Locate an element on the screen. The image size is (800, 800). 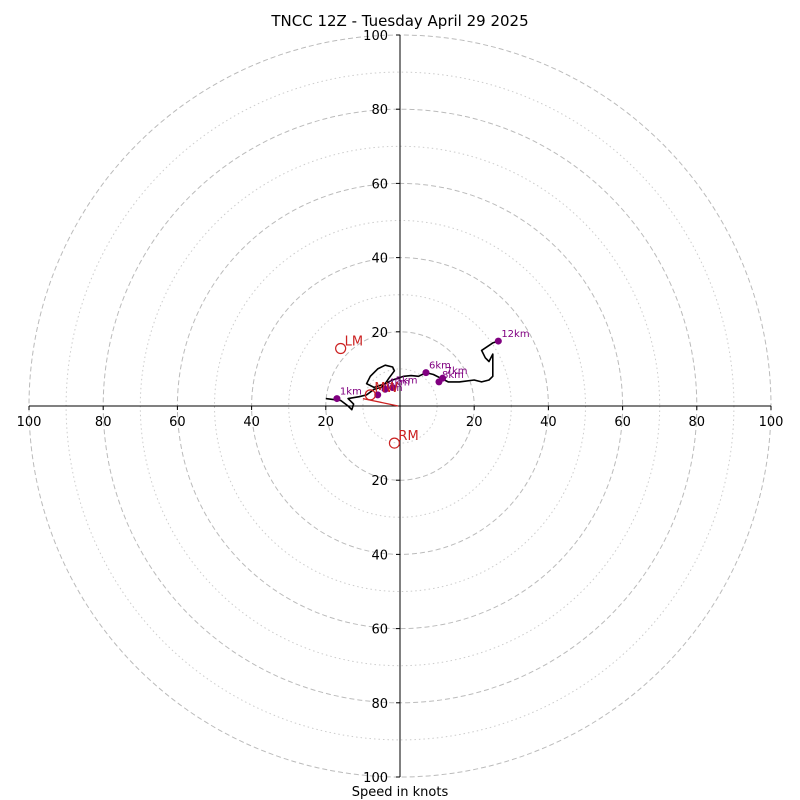
storm-motion-label-rm: RM is located at coordinates (408, 436).